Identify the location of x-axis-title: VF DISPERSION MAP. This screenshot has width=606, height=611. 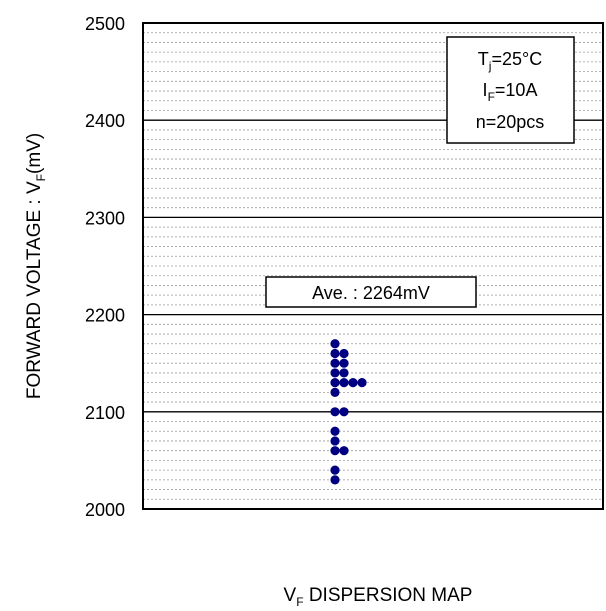
(378, 597).